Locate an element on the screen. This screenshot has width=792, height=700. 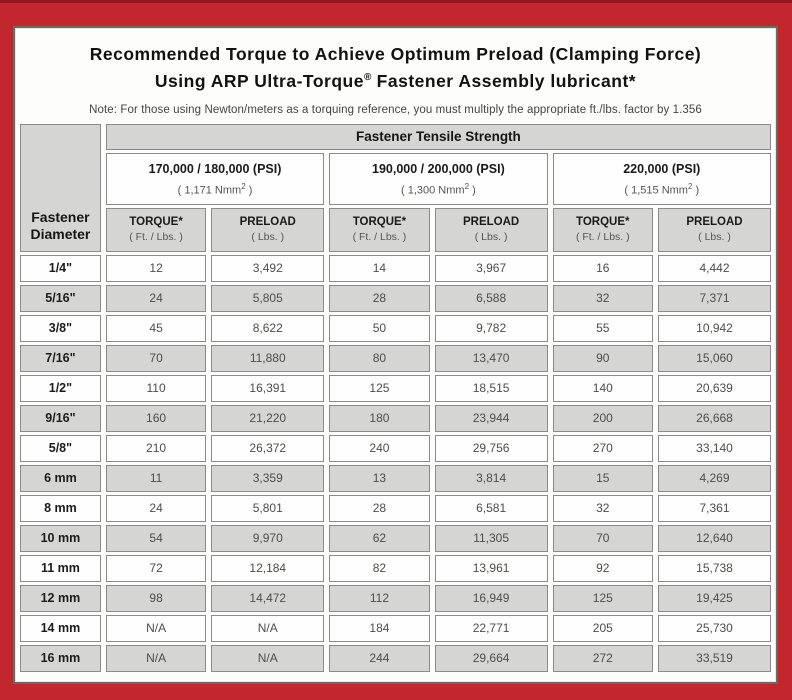
torque-cell: 15 is located at coordinates (603, 478).